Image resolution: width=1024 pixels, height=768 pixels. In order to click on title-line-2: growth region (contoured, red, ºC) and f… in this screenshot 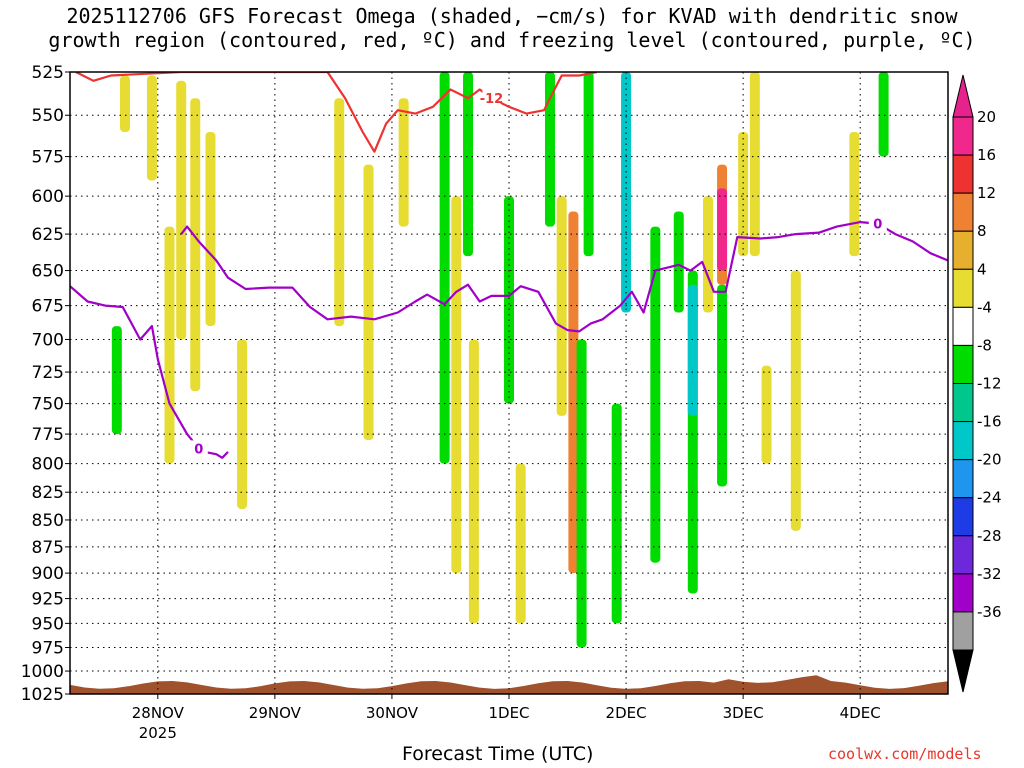, I will do `click(512, 40)`.